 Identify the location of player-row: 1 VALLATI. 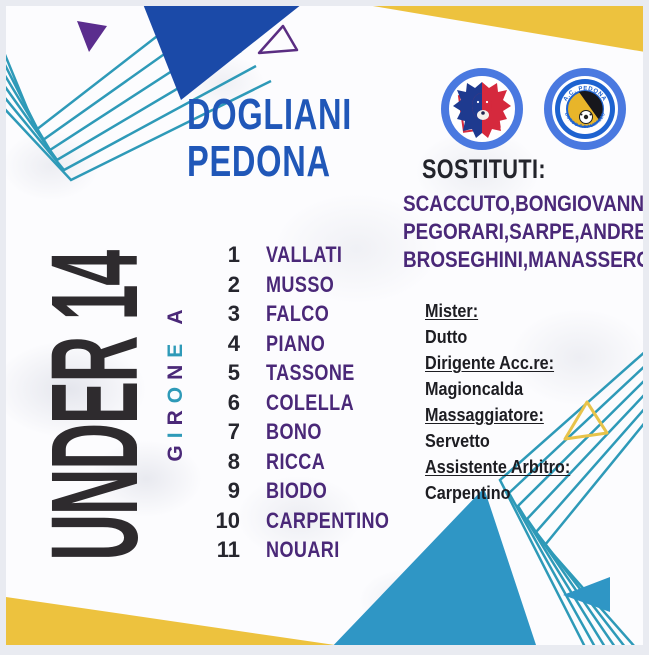
(332, 257).